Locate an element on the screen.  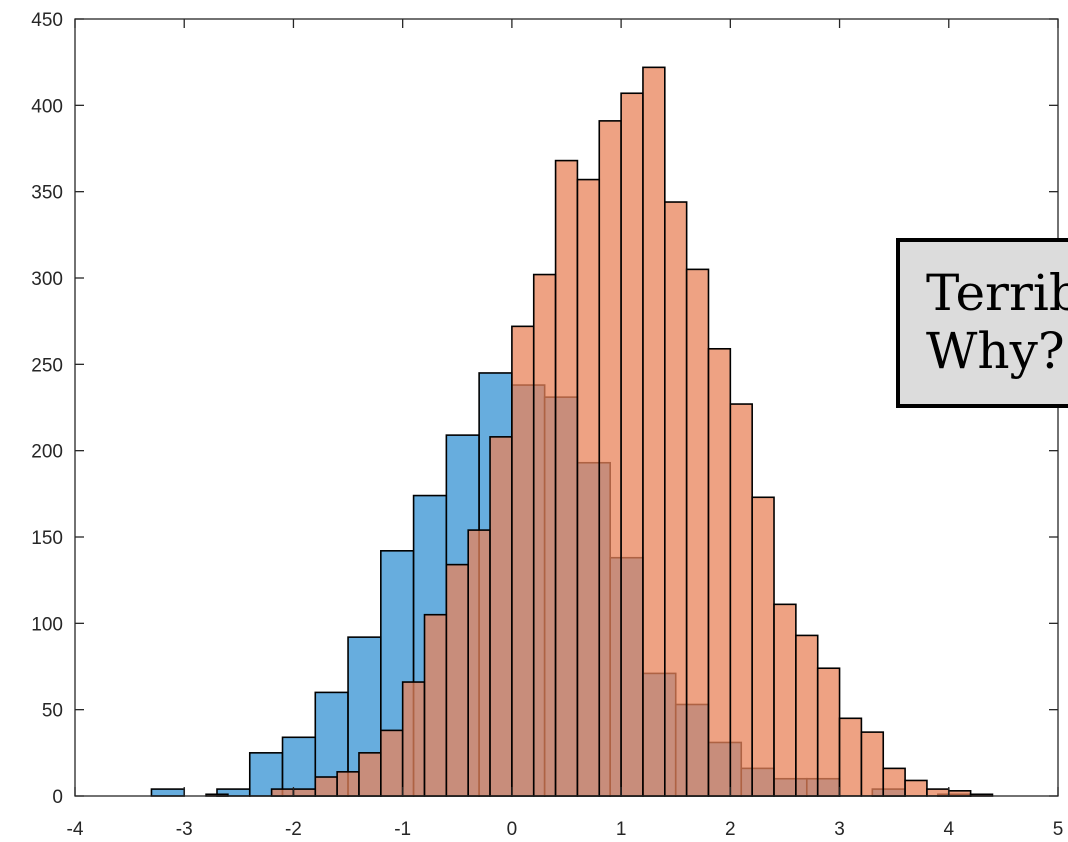
x-tick-label-8: 4 is located at coordinates (948, 829).